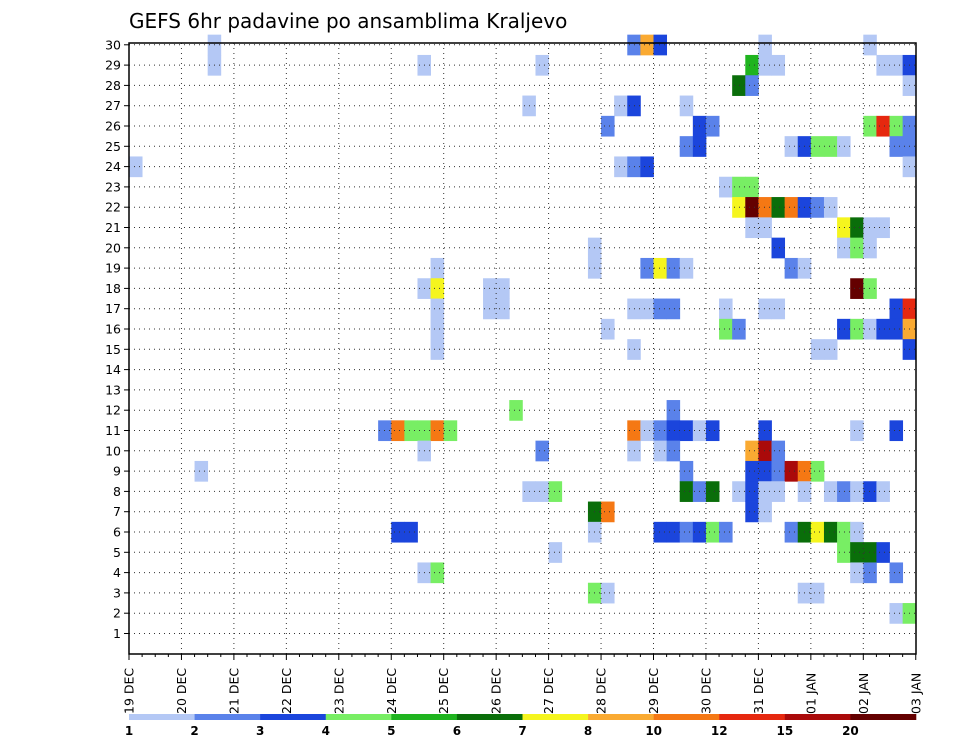  I want to click on legend-label: 20, so click(850, 731).